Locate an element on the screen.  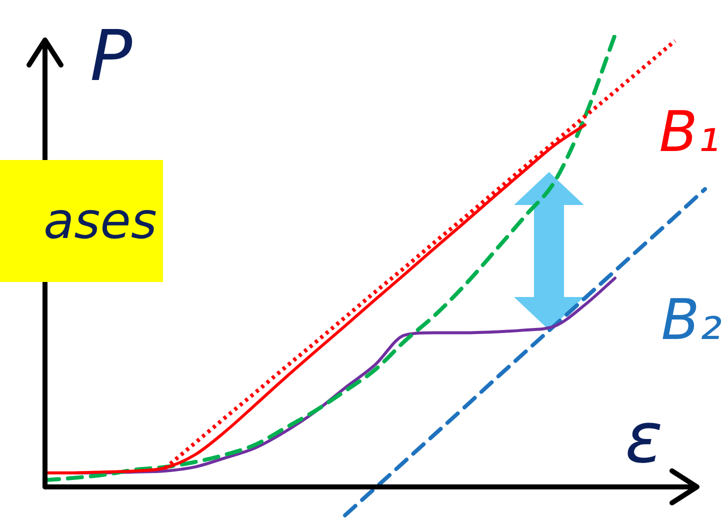
x-axis-title: ε is located at coordinates (644, 437).